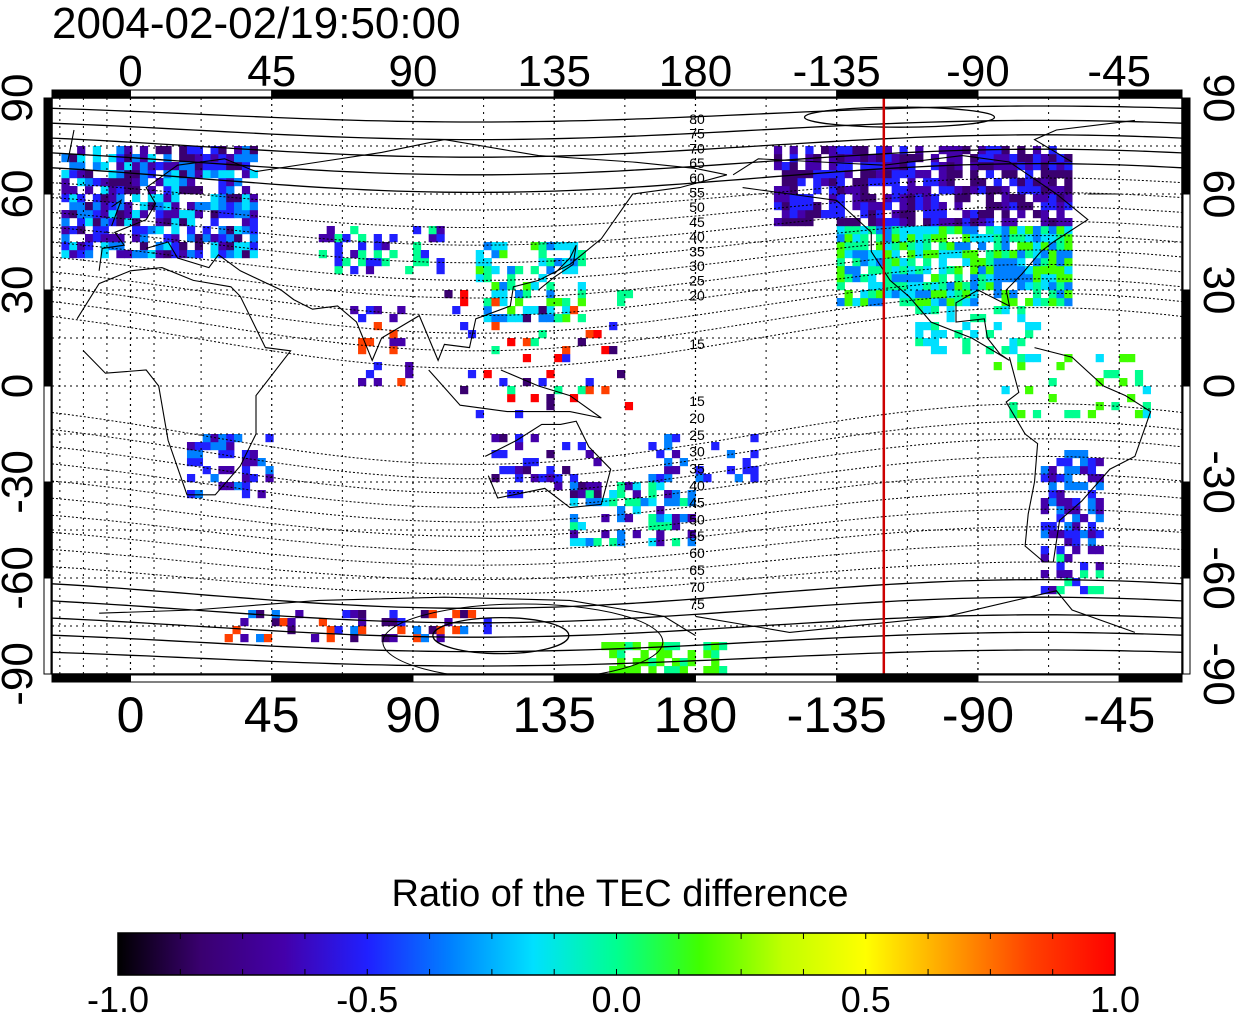 The width and height of the screenshot is (1240, 1024). Describe the element at coordinates (21, 290) in the screenshot. I see `lat-tick-left: 30` at that location.